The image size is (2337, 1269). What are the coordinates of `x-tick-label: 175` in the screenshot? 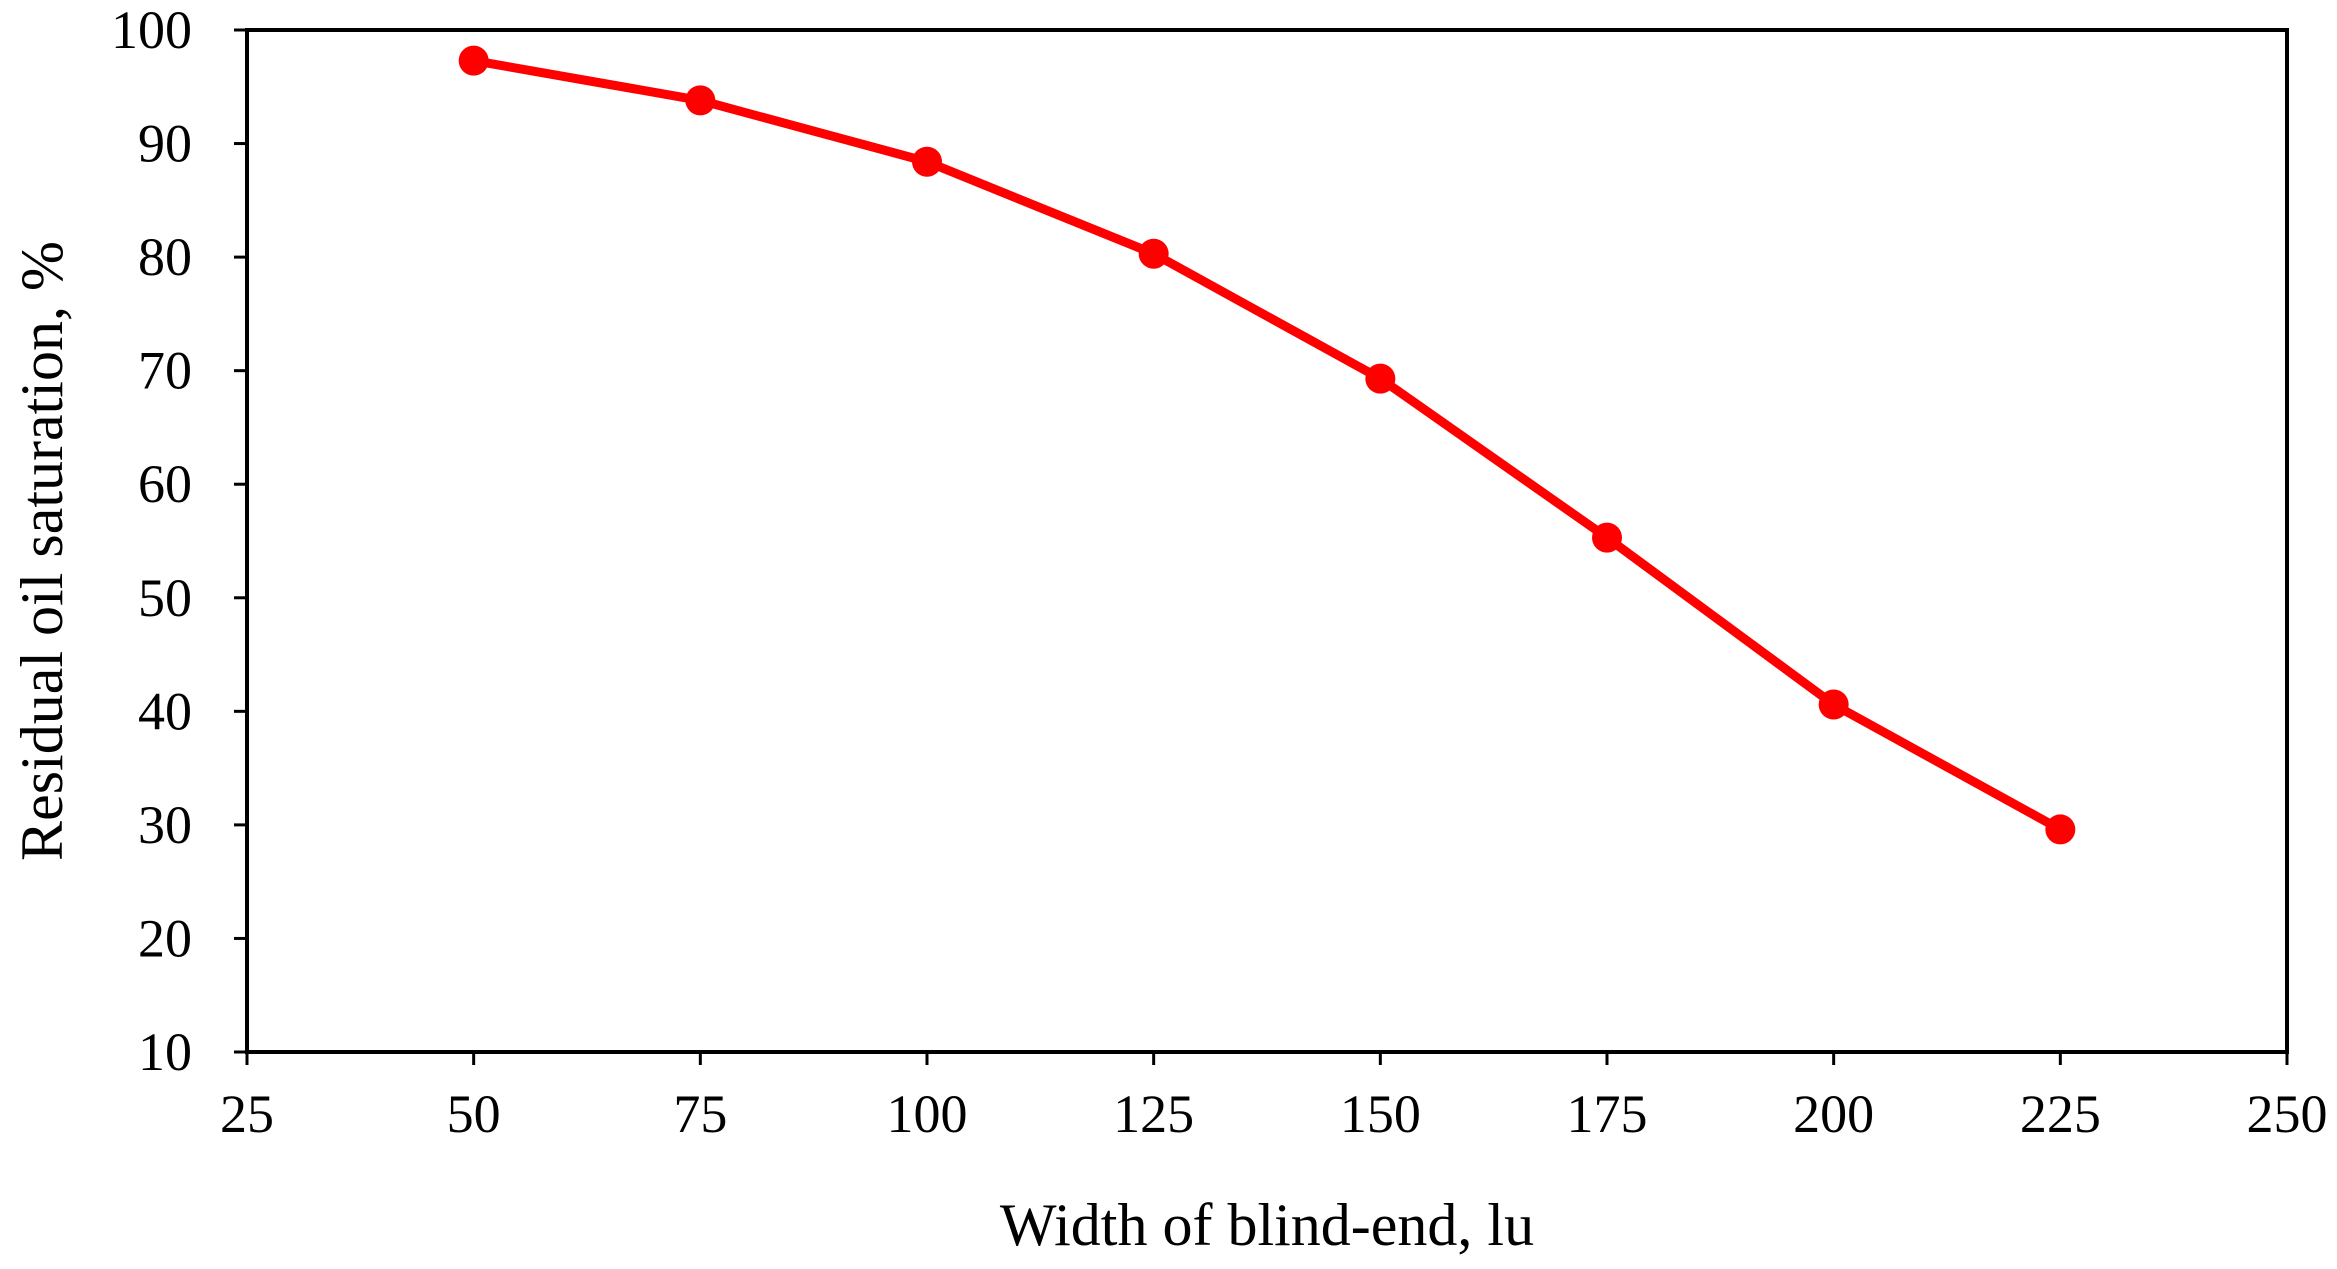 It's located at (1607, 1114).